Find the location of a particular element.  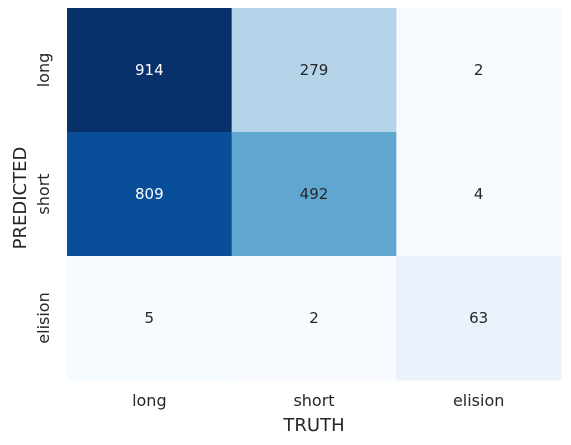

heatmap-cell-long-long is located at coordinates (150, 70).